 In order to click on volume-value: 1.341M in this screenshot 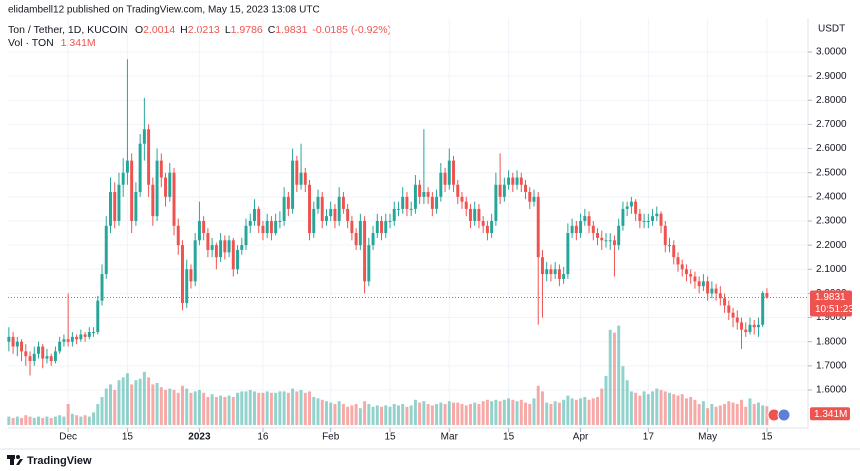, I will do `click(78, 43)`.